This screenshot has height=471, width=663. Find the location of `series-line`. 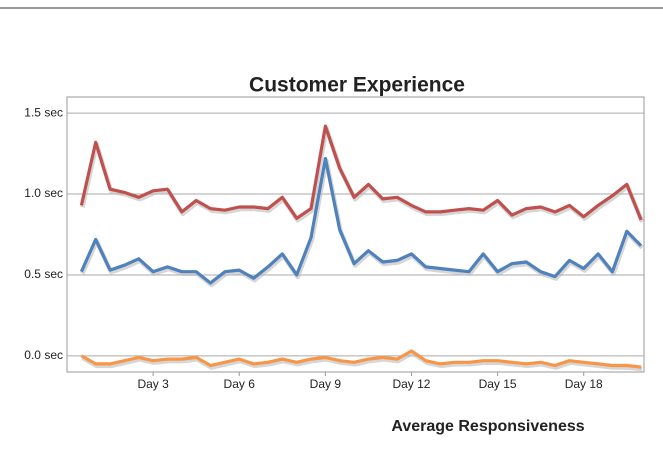

series-line is located at coordinates (361, 359).